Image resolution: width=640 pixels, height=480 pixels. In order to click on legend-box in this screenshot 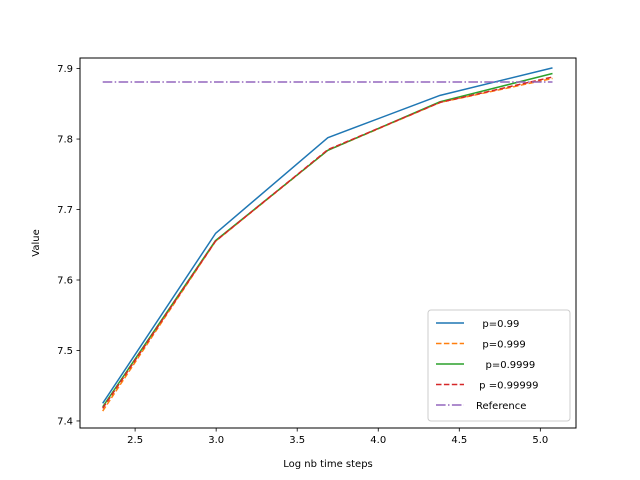, I will do `click(499, 365)`.